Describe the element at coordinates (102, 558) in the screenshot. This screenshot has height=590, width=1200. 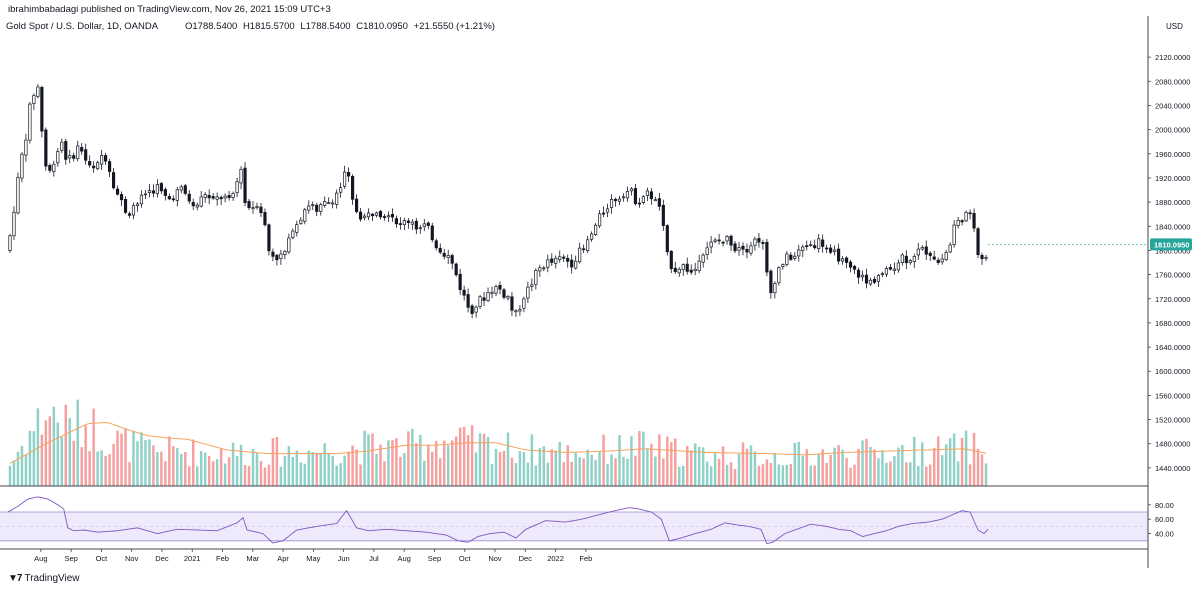
I see `time-tick-label: Oct` at that location.